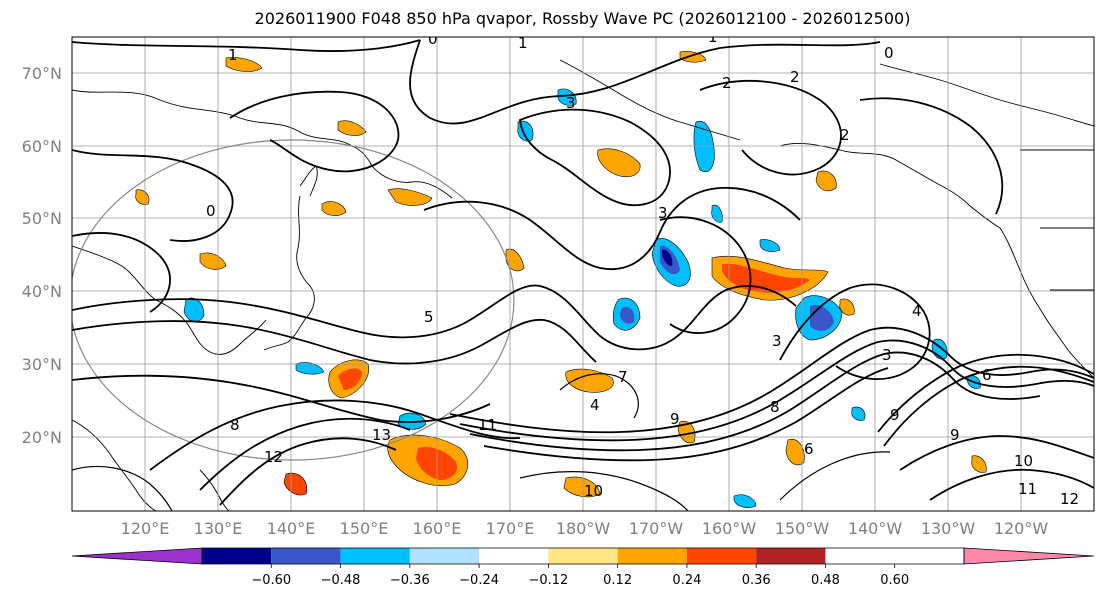  What do you see at coordinates (686, 580) in the screenshot?
I see `colorbar-tick-label: 0.24` at bounding box center [686, 580].